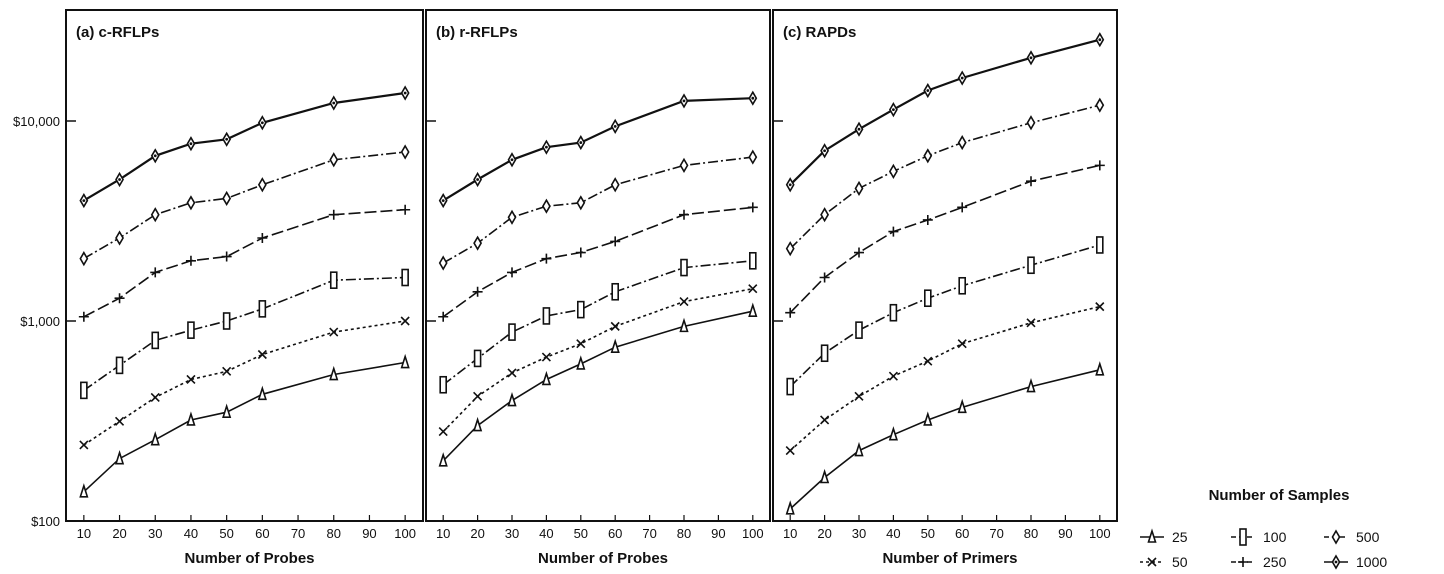 This screenshot has height=574, width=1444. What do you see at coordinates (36, 121) in the screenshot?
I see `y-tick-label: $10,000` at bounding box center [36, 121].